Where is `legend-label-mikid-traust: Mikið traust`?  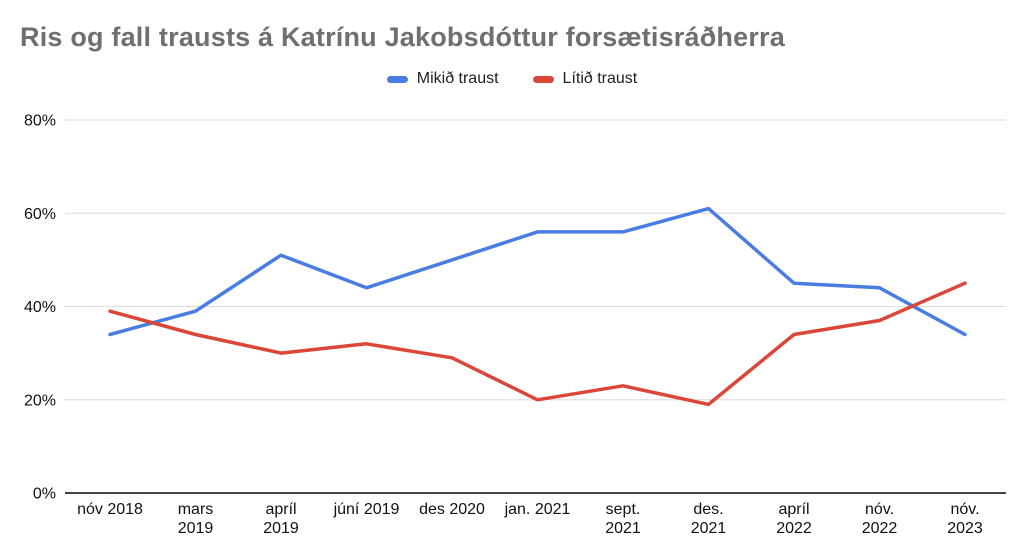 legend-label-mikid-traust: Mikið traust is located at coordinates (457, 78).